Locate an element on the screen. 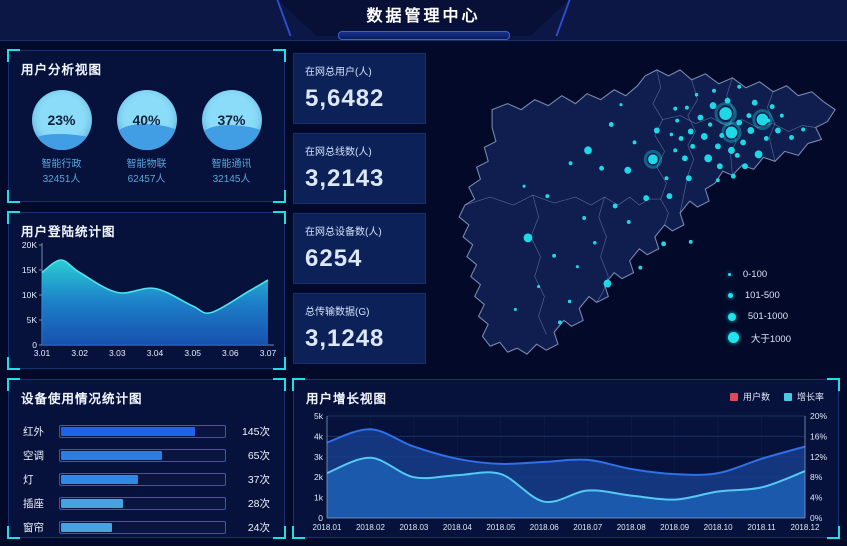 Image resolution: width=847 pixels, height=546 pixels. bar-row-1: 空调 65次 is located at coordinates (146, 455).